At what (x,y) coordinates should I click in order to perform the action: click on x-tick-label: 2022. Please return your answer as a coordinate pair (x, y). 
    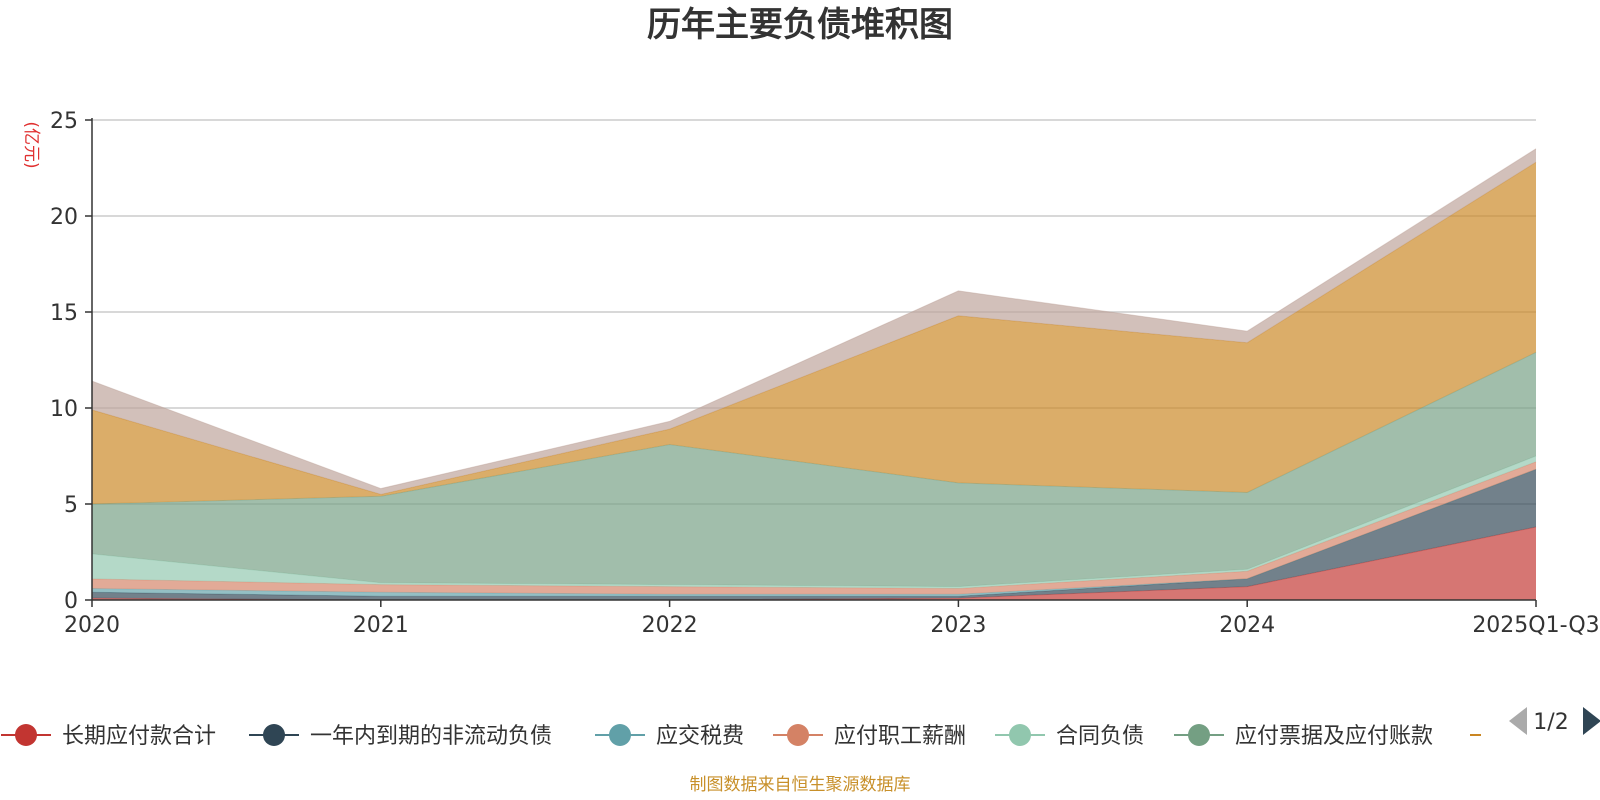
    Looking at the image, I should click on (670, 625).